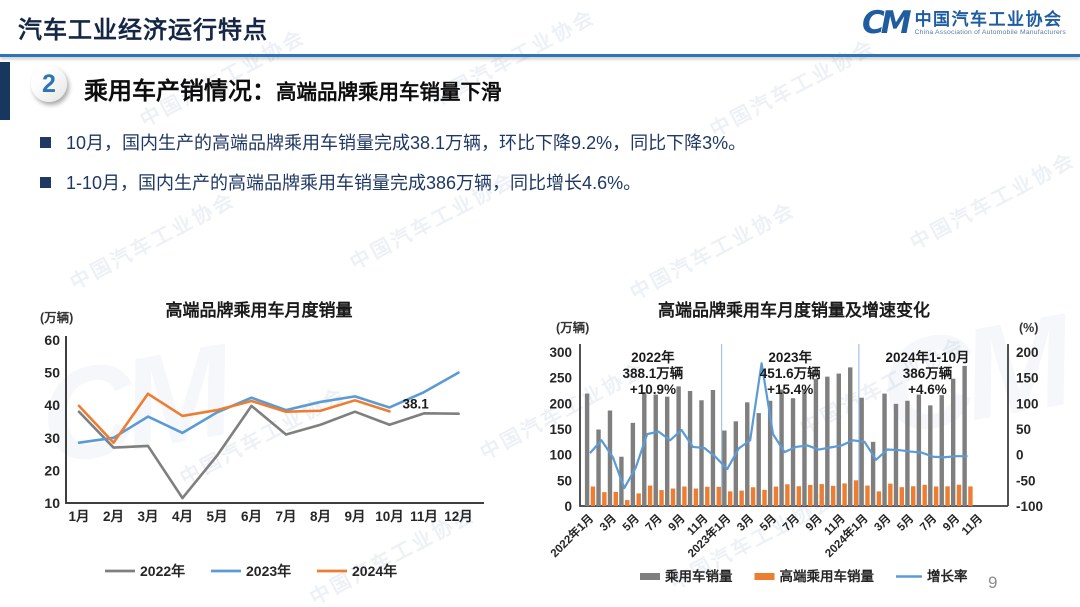  What do you see at coordinates (571, 535) in the screenshot?
I see `x-tick-label: 2022年1月` at bounding box center [571, 535].